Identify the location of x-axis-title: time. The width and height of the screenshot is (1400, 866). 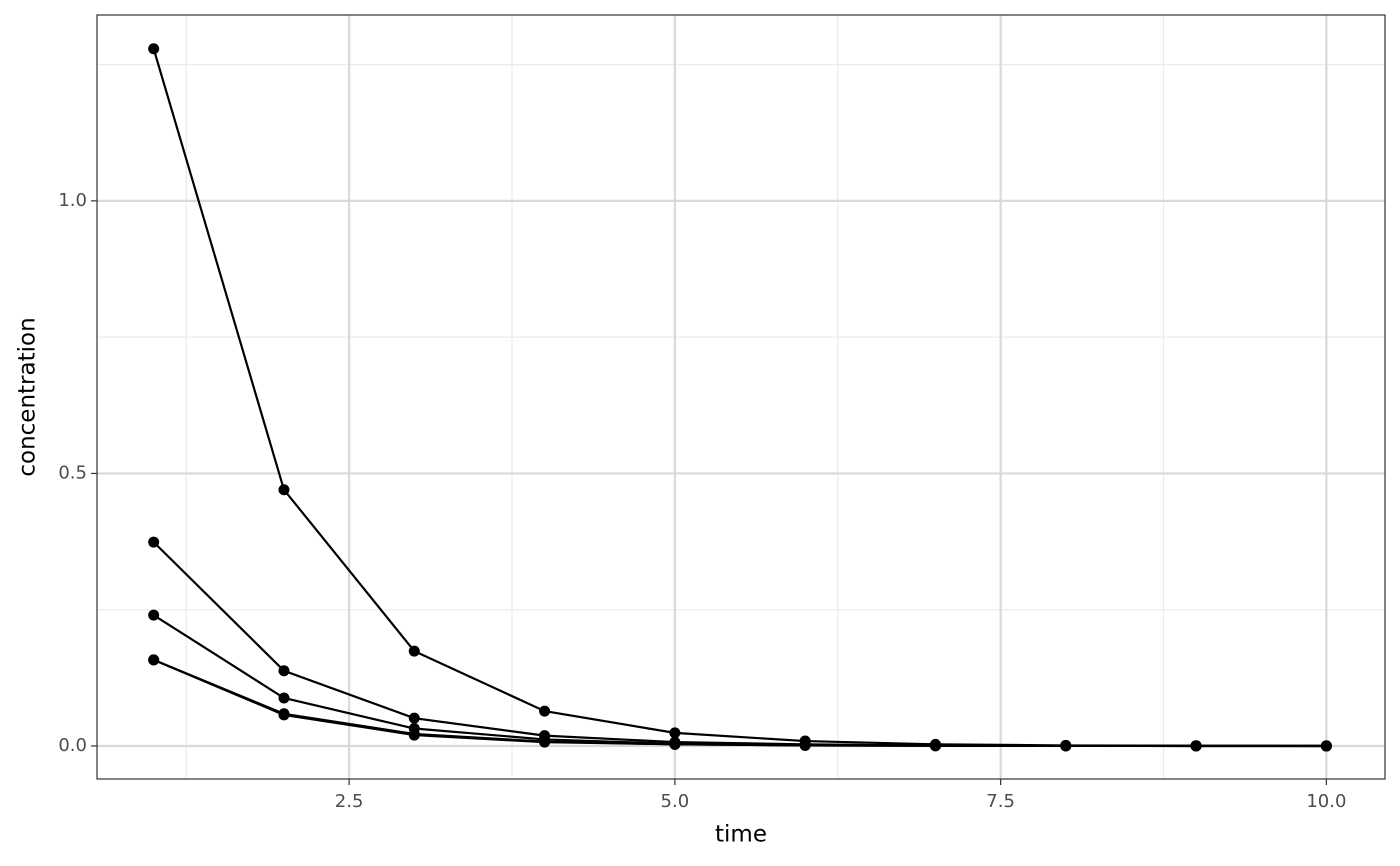
(741, 835).